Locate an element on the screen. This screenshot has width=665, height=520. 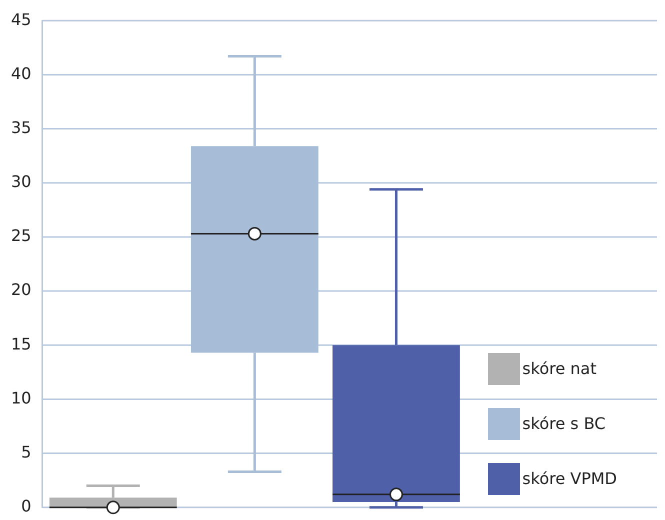
y-tick-label: 20 is located at coordinates (21, 290).